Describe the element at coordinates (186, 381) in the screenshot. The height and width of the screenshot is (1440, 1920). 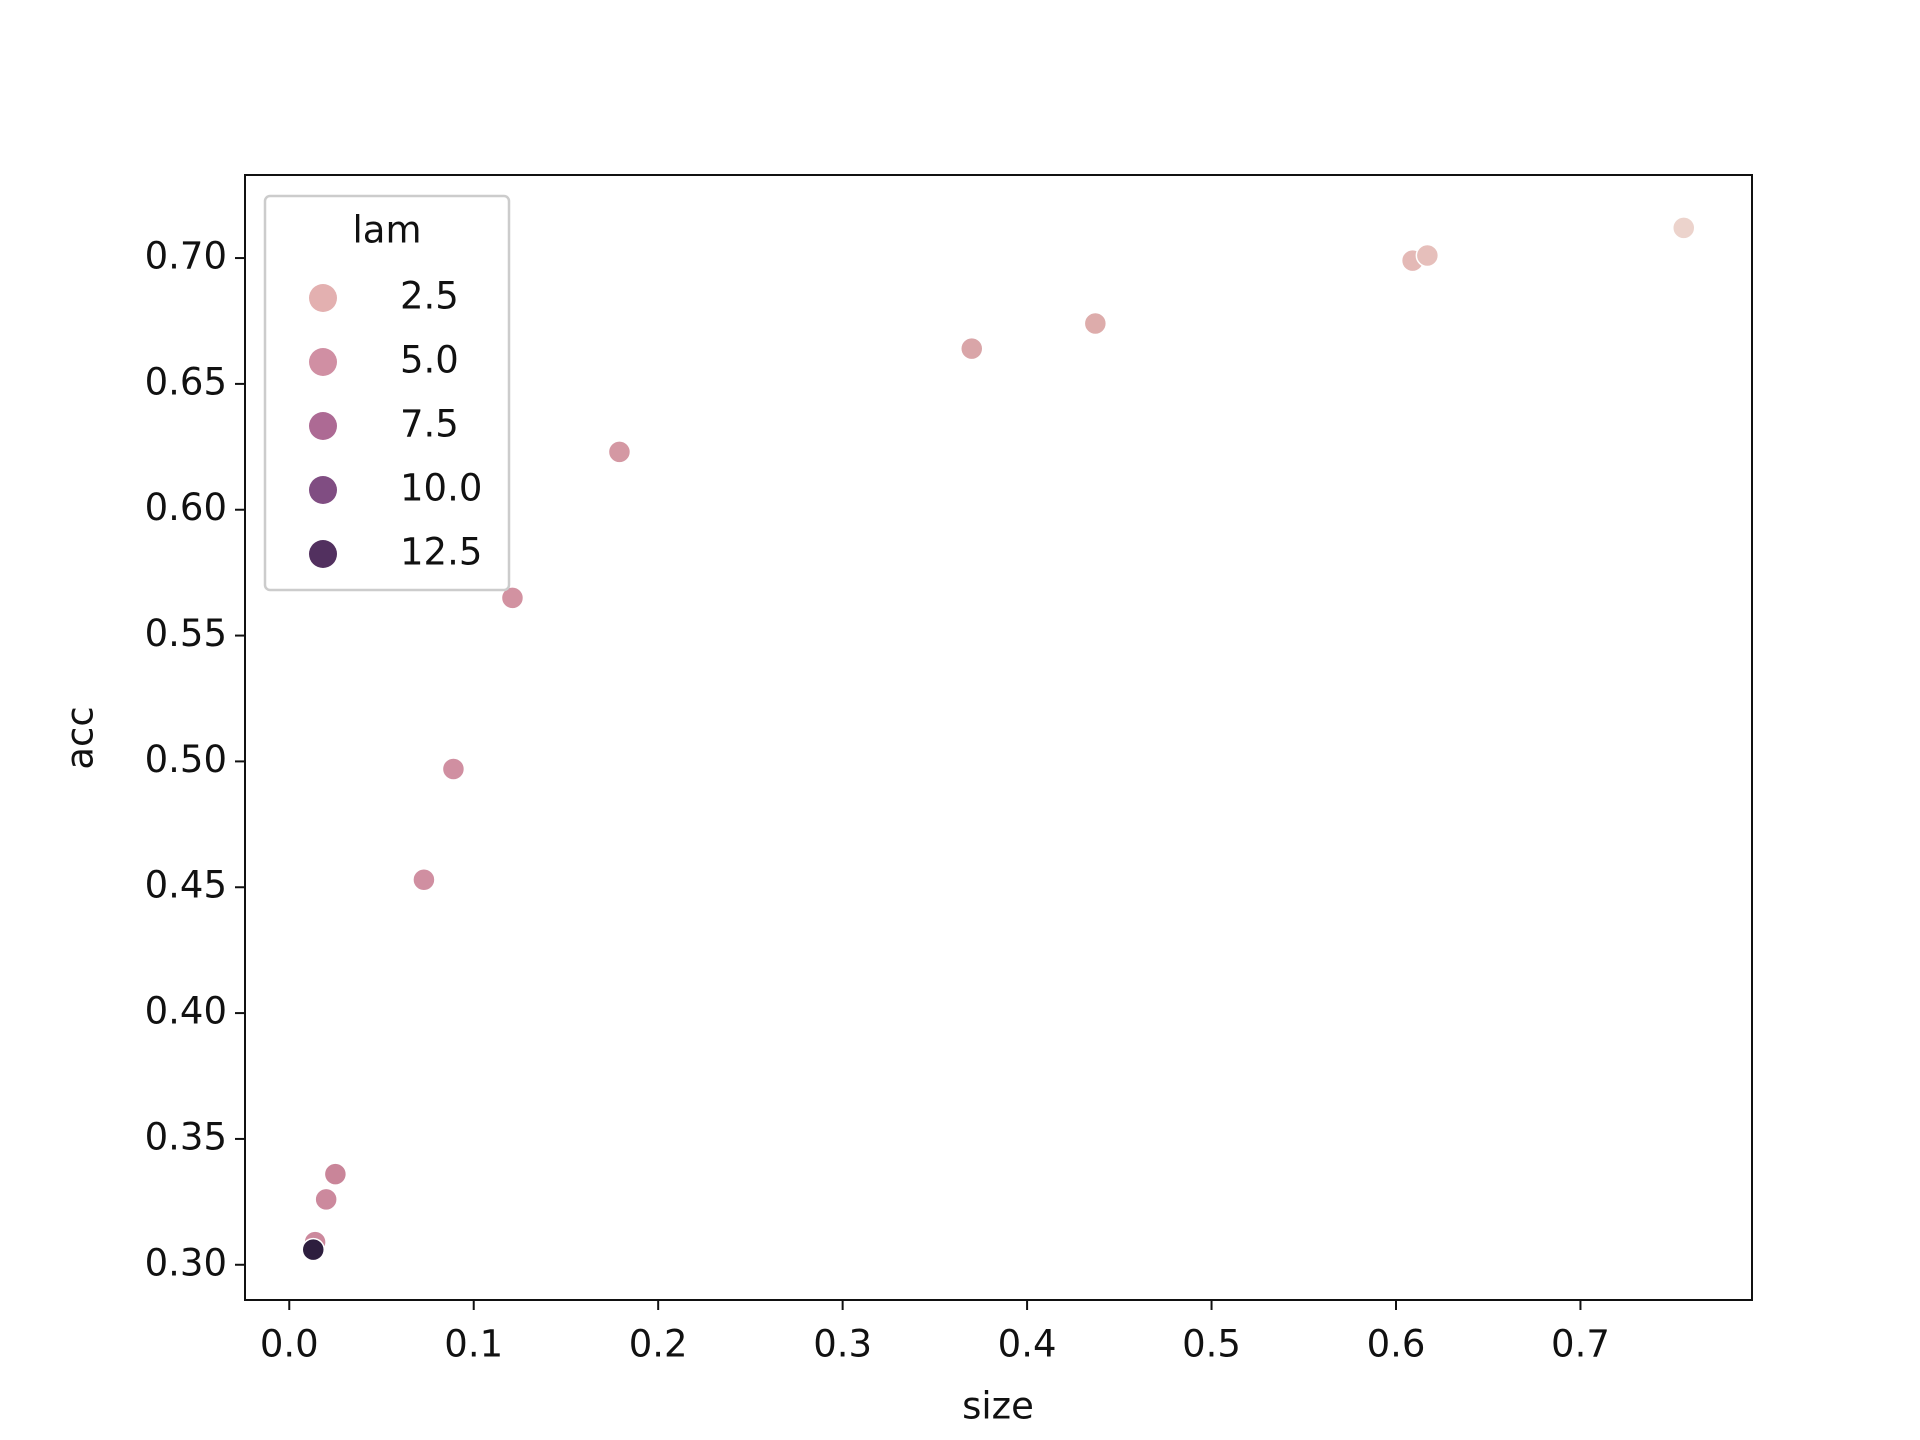
I see `y-tick-label: 0.65` at that location.